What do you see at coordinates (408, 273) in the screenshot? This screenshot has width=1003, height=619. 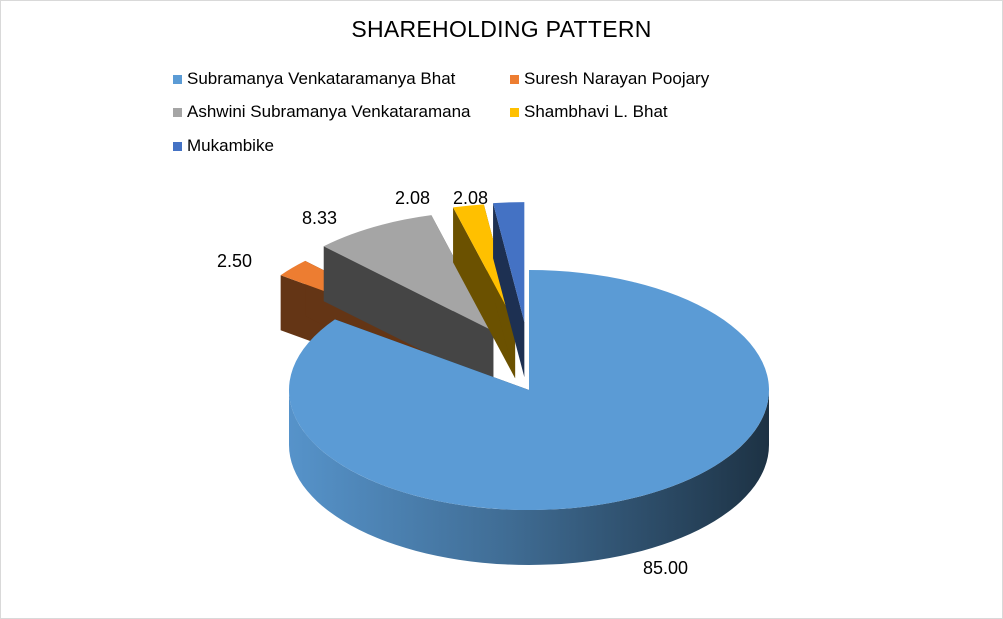 I see `pie-slice-3-top` at bounding box center [408, 273].